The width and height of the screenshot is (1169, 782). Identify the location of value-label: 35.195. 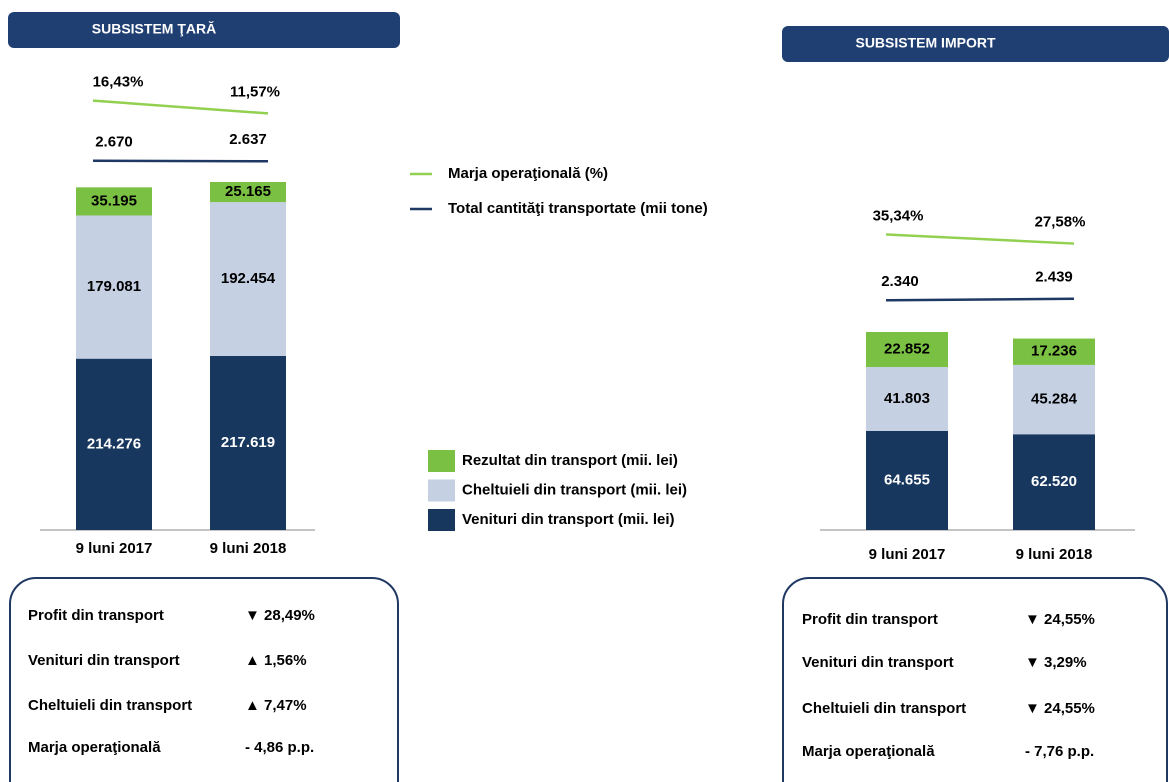
(114, 200).